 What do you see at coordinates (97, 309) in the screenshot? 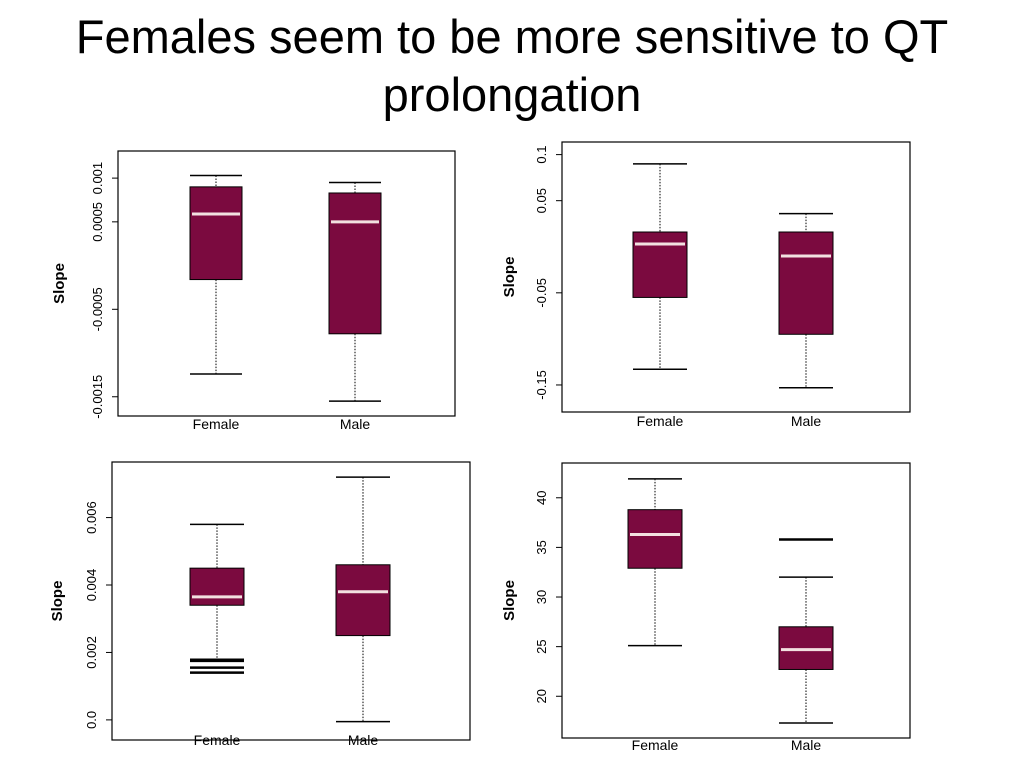
I see `y-tick-label: -0.0005` at bounding box center [97, 309].